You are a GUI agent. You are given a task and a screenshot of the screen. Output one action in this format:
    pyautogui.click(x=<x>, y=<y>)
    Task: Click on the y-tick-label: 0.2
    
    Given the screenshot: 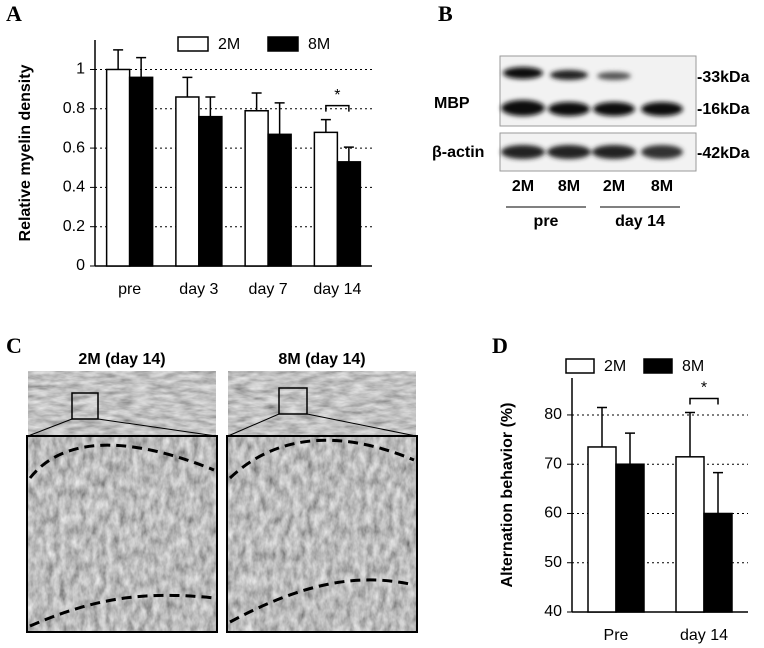 What is the action you would take?
    pyautogui.click(x=74, y=226)
    